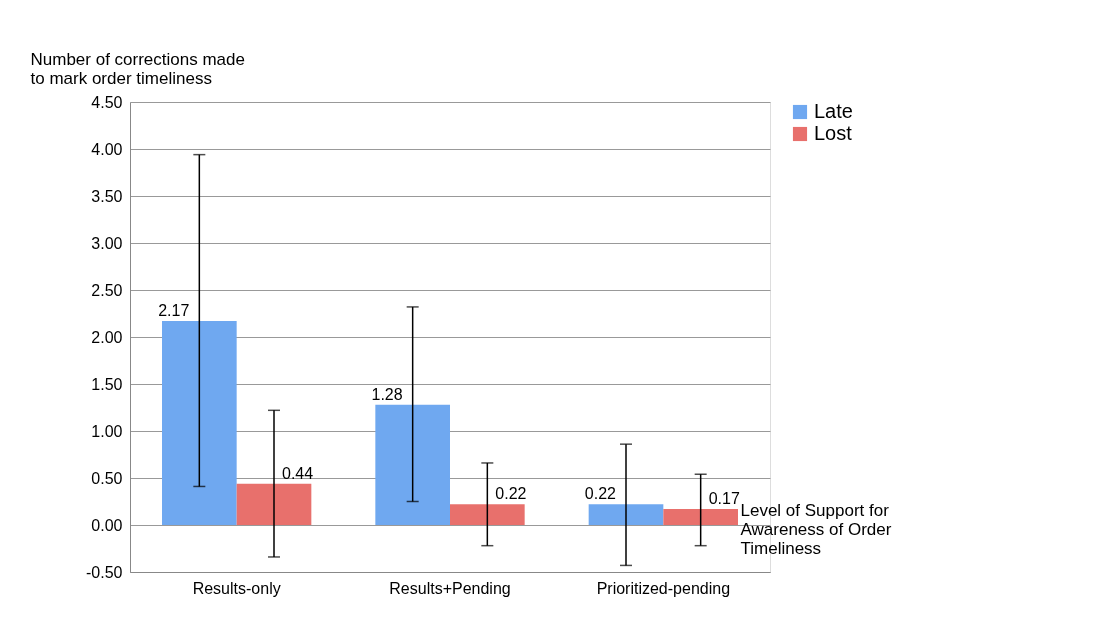 The image size is (1105, 640). What do you see at coordinates (833, 133) in the screenshot?
I see `legend-label: Lost` at bounding box center [833, 133].